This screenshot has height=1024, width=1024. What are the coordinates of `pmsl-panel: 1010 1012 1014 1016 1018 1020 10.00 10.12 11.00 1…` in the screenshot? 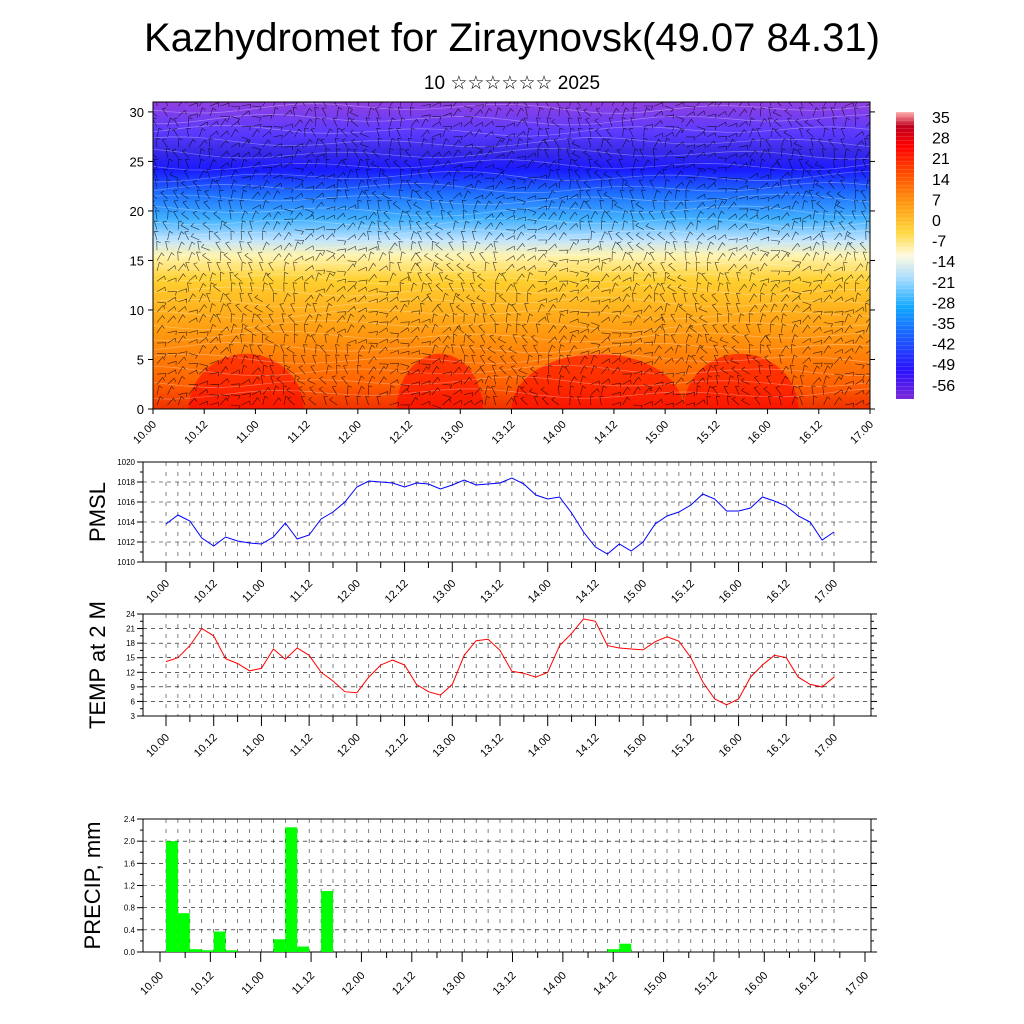 It's located at (481, 532).